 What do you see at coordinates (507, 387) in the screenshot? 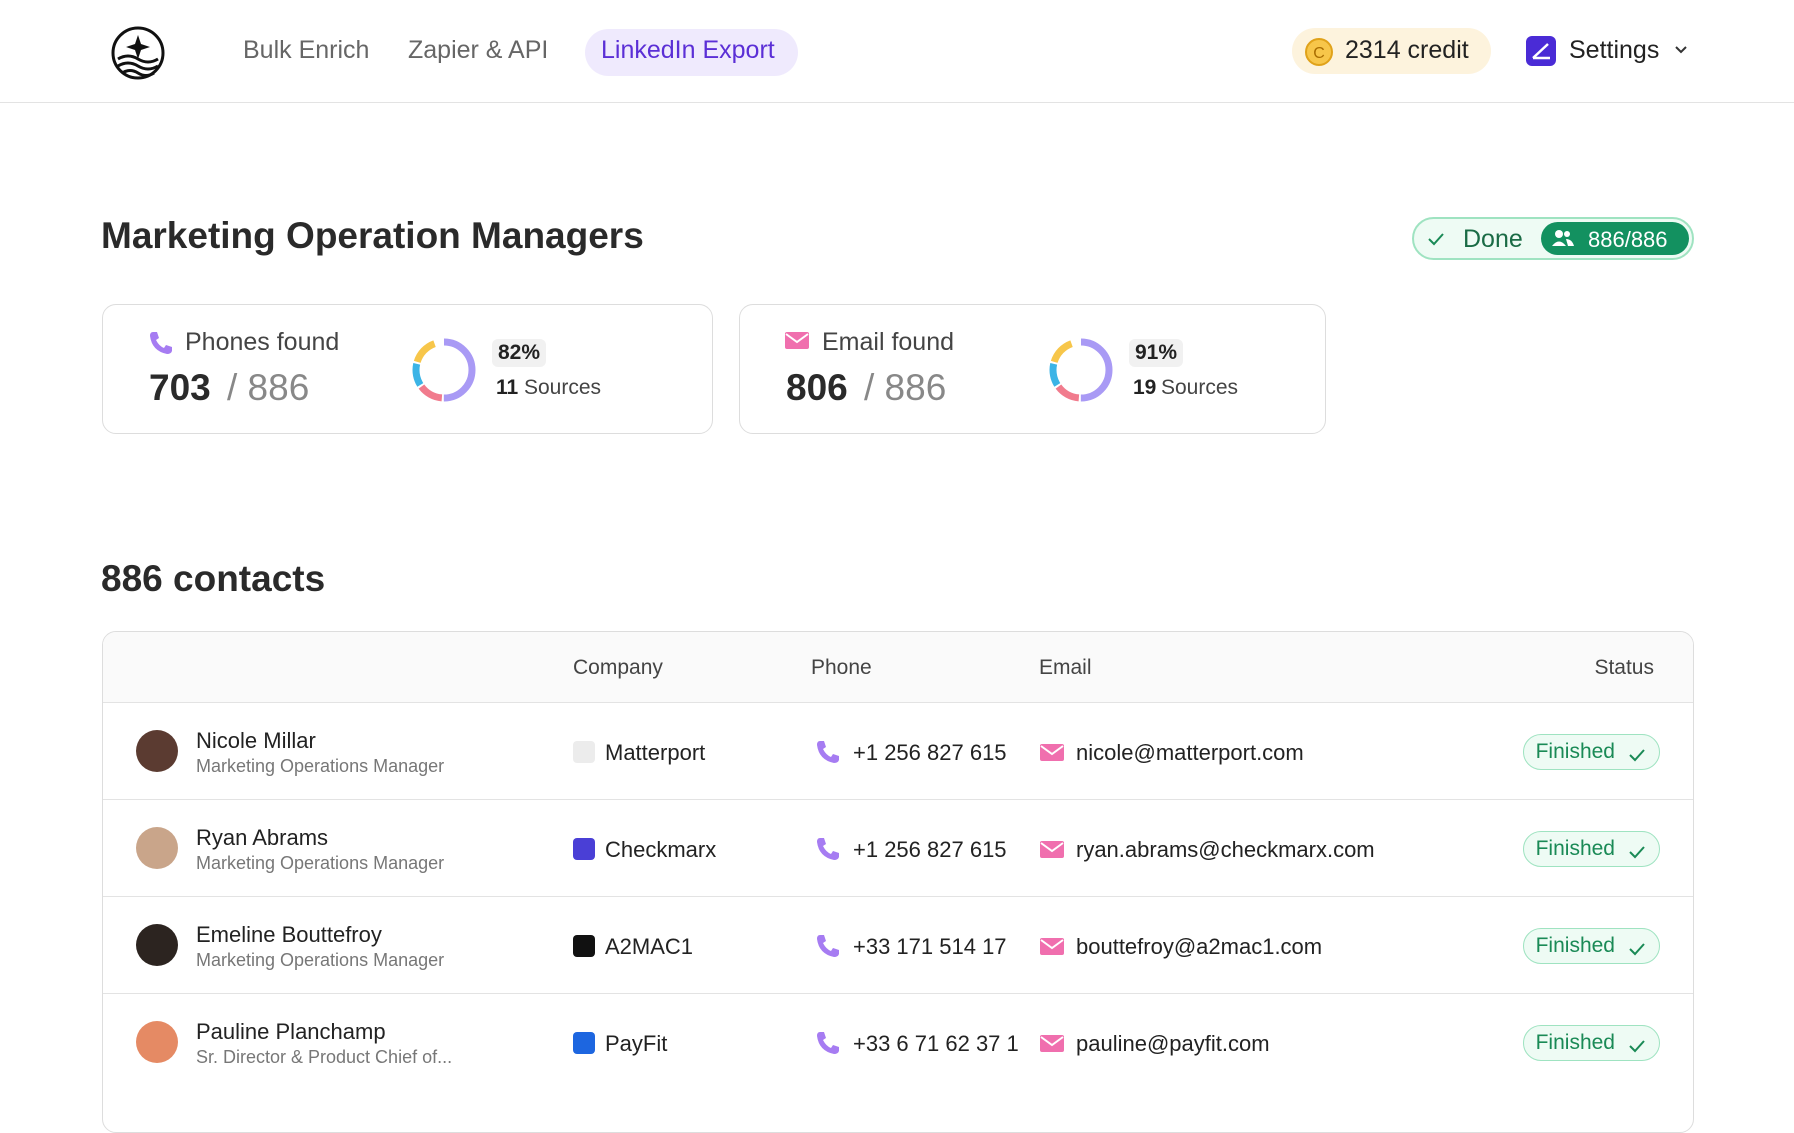
I see `stat-sources-count: 11` at bounding box center [507, 387].